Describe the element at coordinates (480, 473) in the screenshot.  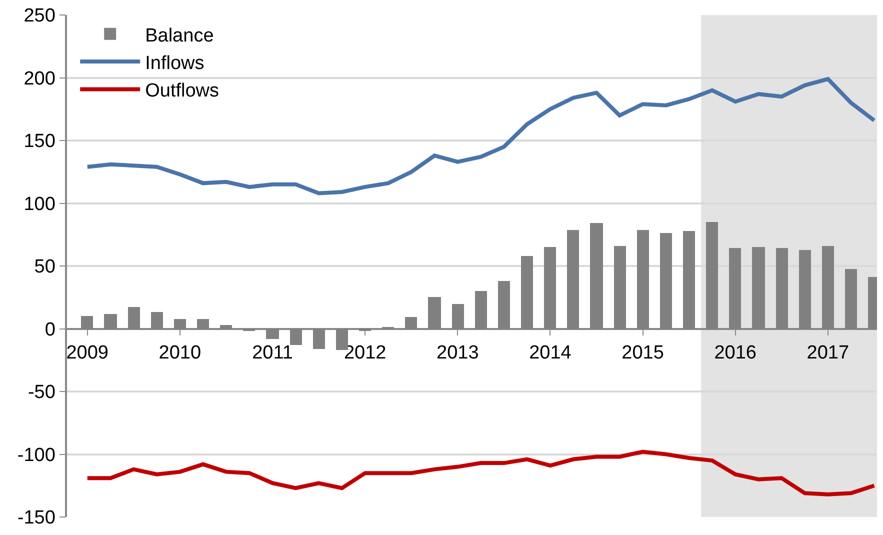
I see `line-series` at that location.